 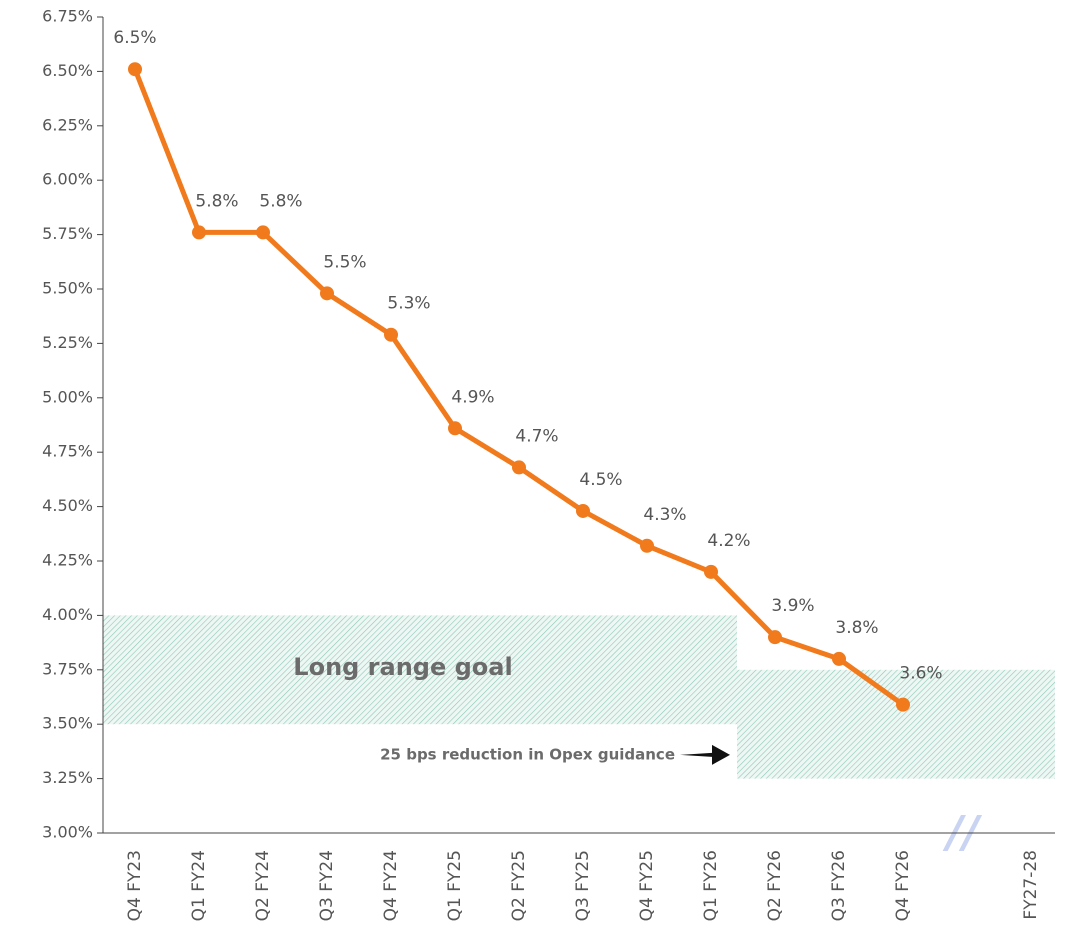 What do you see at coordinates (408, 304) in the screenshot?
I see `data-label: 5.3%` at bounding box center [408, 304].